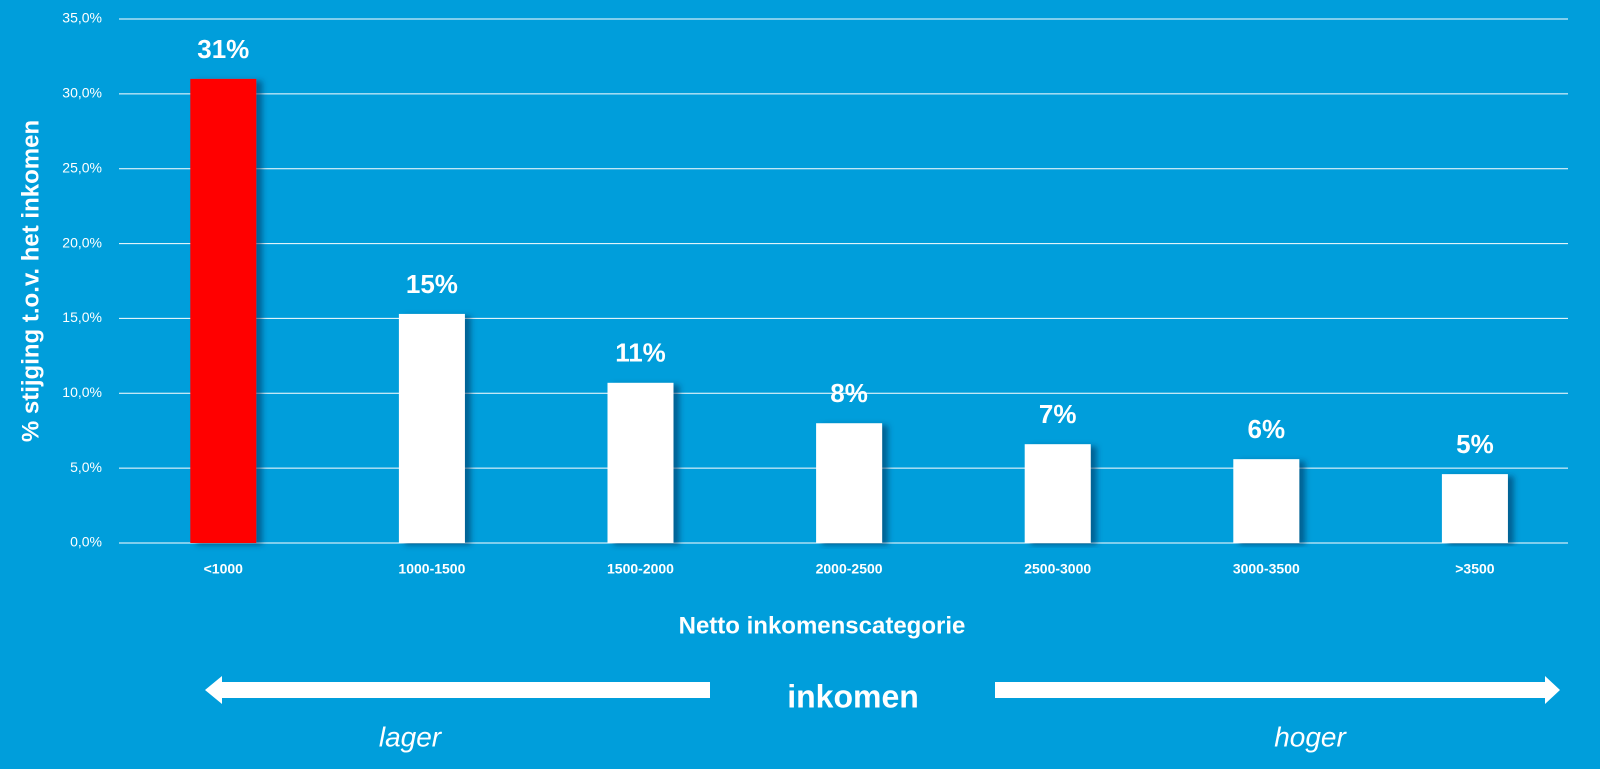  What do you see at coordinates (640, 569) in the screenshot?
I see `x-tick-label: 1500-2000` at bounding box center [640, 569].